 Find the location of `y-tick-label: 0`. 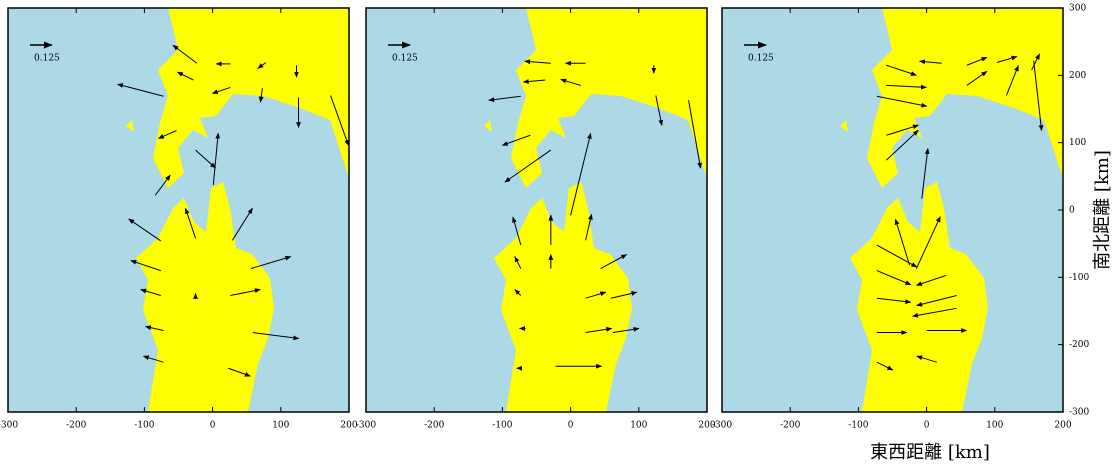

y-tick-label: 0 is located at coordinates (1072, 211).